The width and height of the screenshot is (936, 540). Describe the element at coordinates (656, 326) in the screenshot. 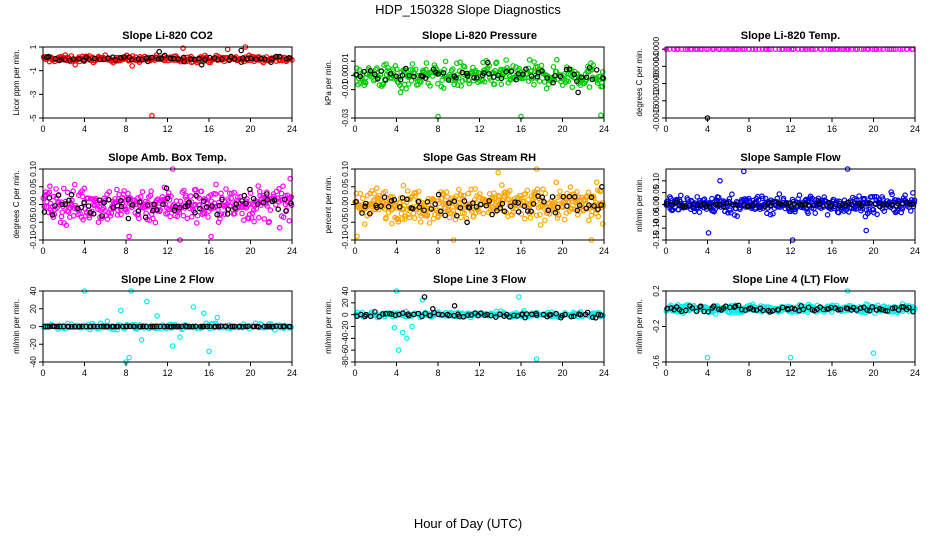

I see `y-tick-label: -0.2` at that location.